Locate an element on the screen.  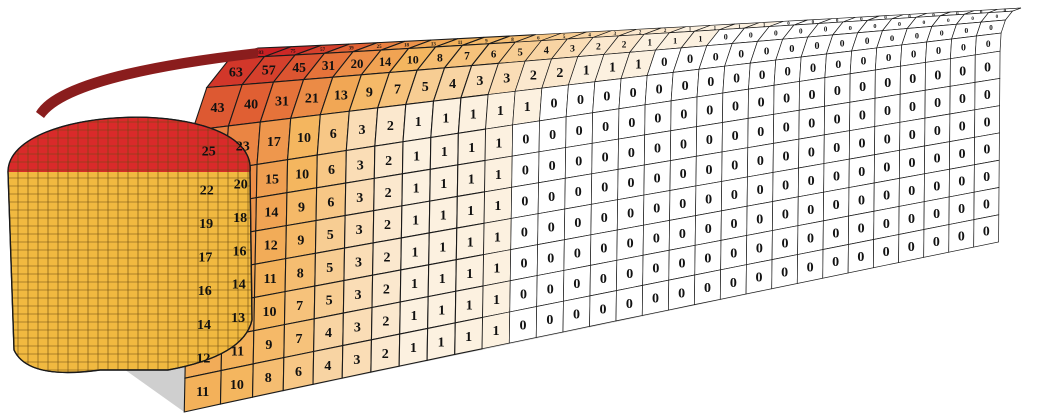
cell-value-label: 4 is located at coordinates (589, 36).